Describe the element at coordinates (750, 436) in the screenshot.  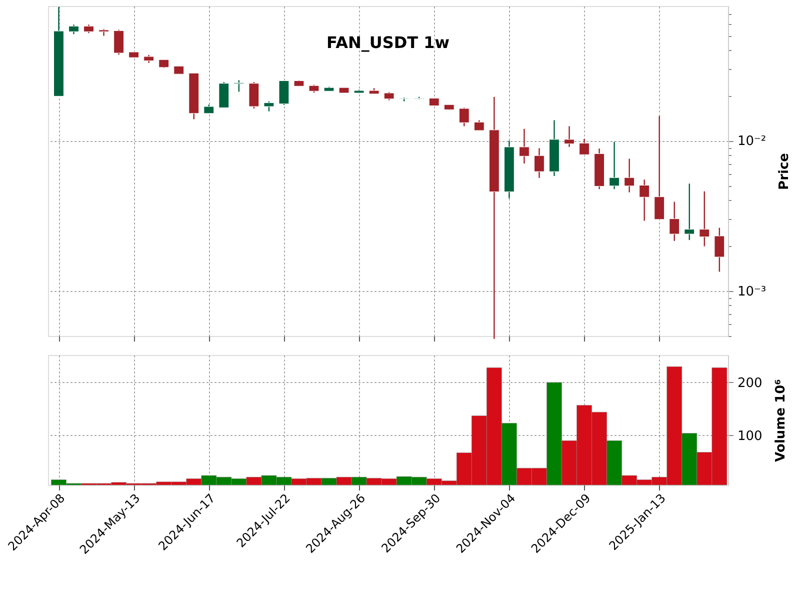
I see `y-tick-label: 100` at that location.